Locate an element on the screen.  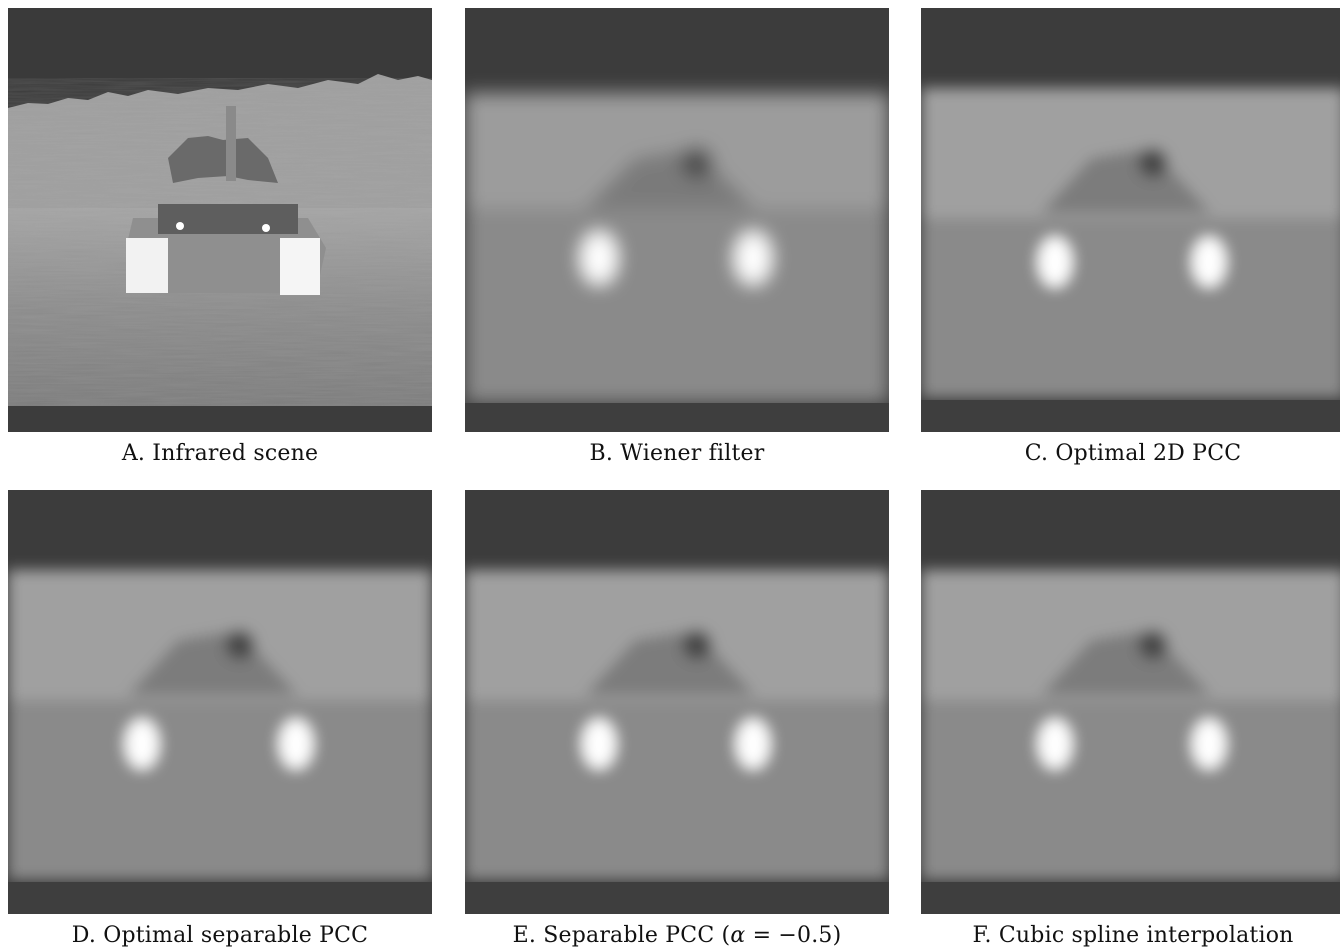
caption-e-alpha: α is located at coordinates (738, 935).